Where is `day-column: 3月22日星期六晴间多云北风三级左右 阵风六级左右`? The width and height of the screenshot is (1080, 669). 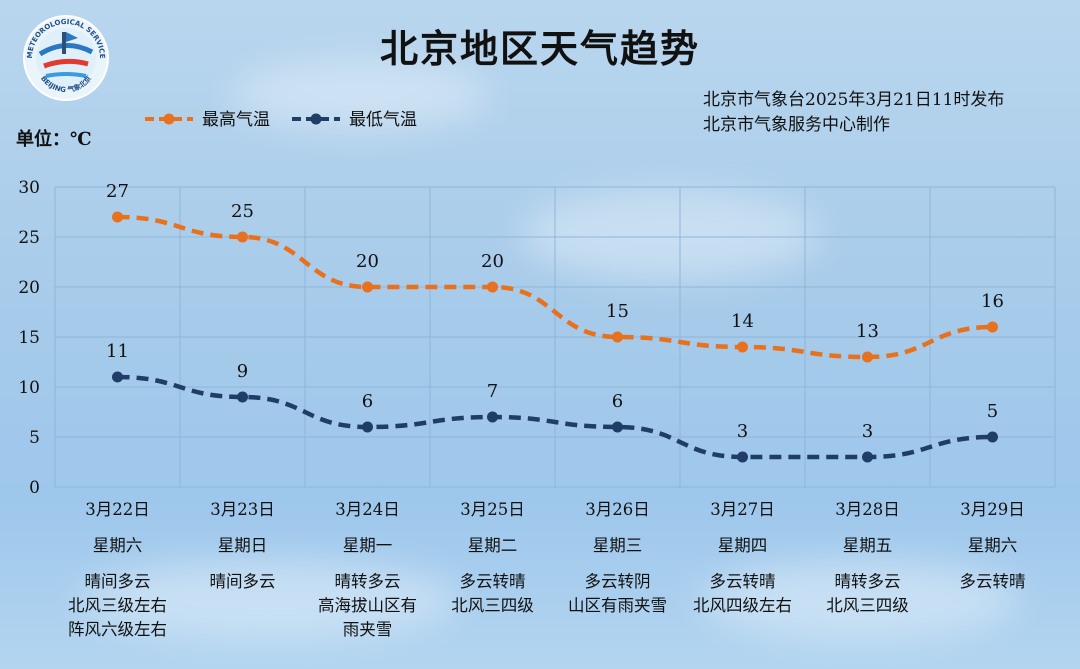 day-column: 3月22日星期六晴间多云北风三级左右 阵风六级左右 is located at coordinates (117, 570).